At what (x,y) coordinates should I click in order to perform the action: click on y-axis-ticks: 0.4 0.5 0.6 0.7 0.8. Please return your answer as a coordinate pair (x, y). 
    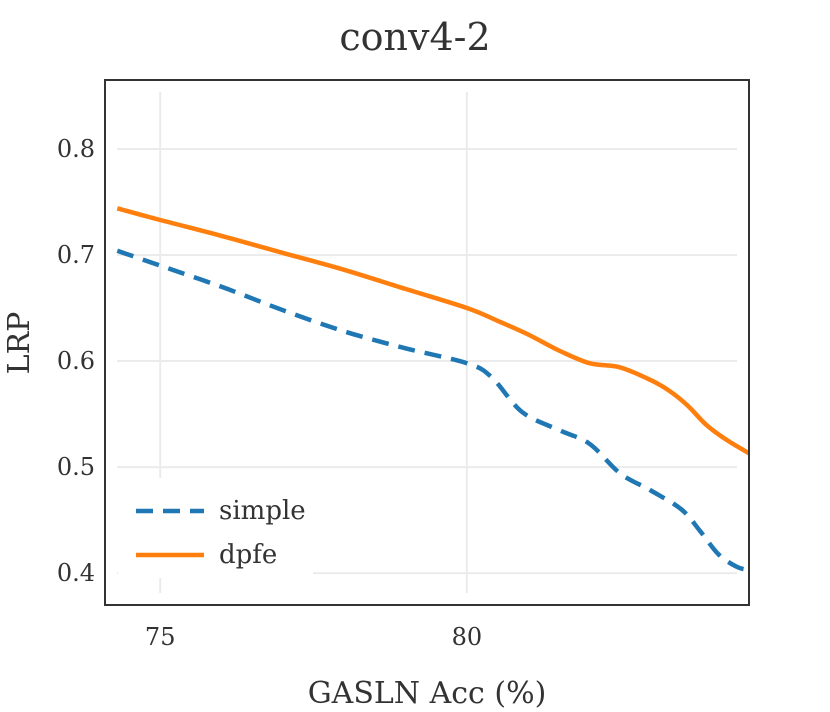
    Looking at the image, I should click on (76, 361).